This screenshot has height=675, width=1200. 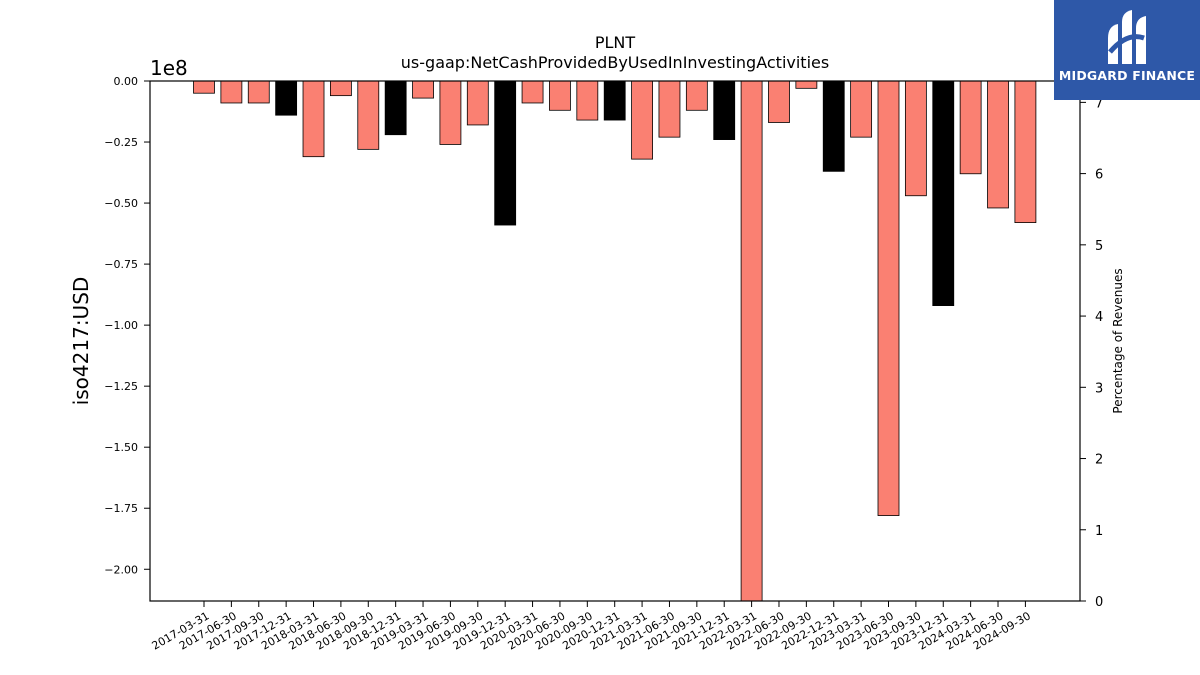 What do you see at coordinates (1099, 602) in the screenshot?
I see `y2-tick-label: 0` at bounding box center [1099, 602].